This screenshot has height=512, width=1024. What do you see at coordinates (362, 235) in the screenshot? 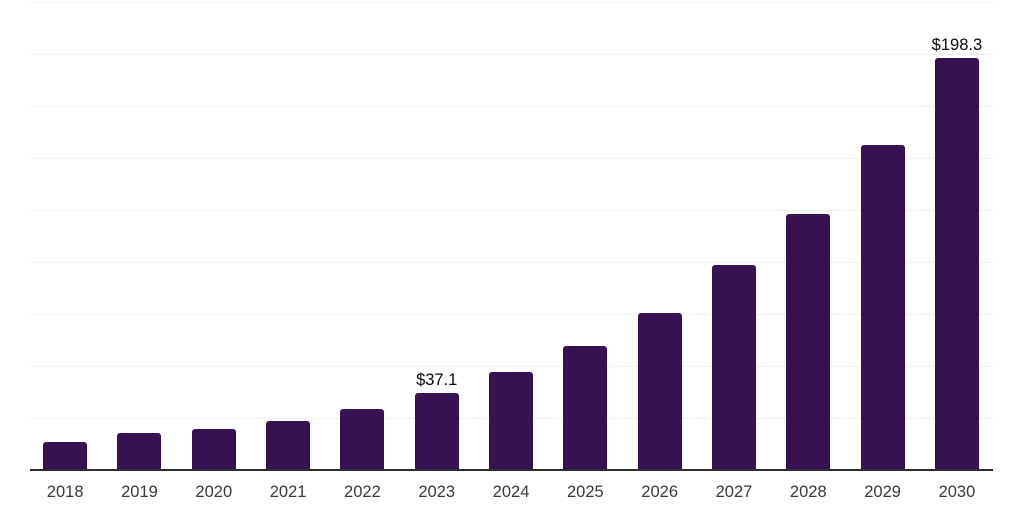
I see `bar-column-2022` at bounding box center [362, 235].